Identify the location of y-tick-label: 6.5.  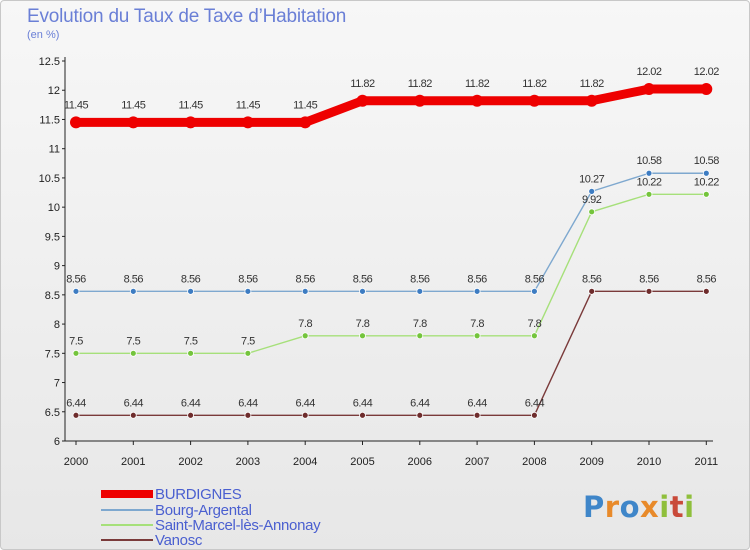
(52, 413).